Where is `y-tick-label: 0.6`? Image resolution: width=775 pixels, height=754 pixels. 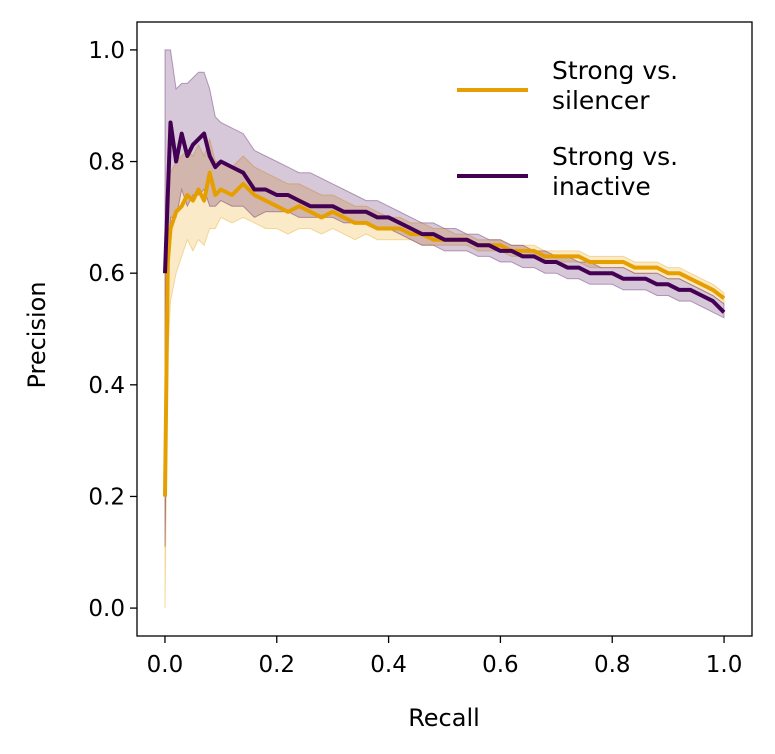
y-tick-label: 0.6 is located at coordinates (106, 274).